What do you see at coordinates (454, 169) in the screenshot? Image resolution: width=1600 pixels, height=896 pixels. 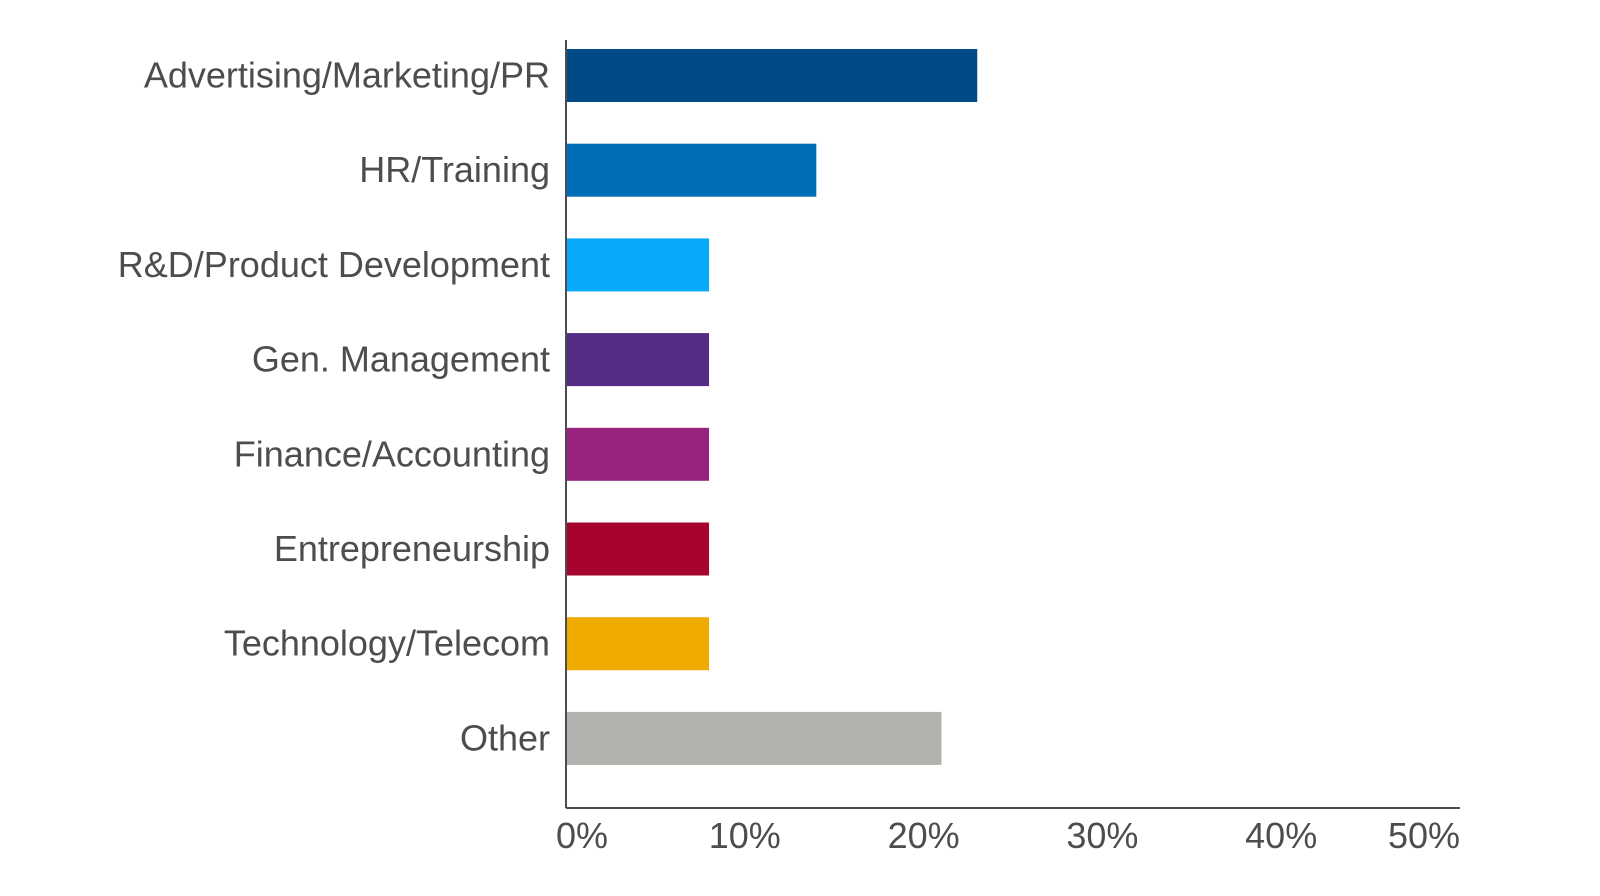 I see `category-label-hr-training: HR/Training` at bounding box center [454, 169].